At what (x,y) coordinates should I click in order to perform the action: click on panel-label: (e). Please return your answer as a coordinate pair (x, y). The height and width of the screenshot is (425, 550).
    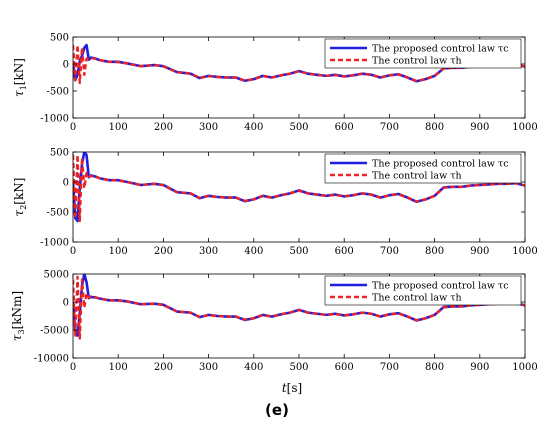
    Looking at the image, I should click on (277, 410).